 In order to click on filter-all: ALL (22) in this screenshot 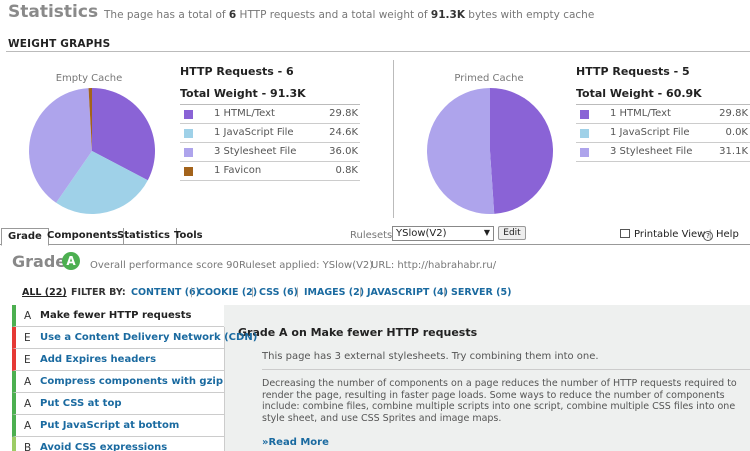, I will do `click(44, 292)`.